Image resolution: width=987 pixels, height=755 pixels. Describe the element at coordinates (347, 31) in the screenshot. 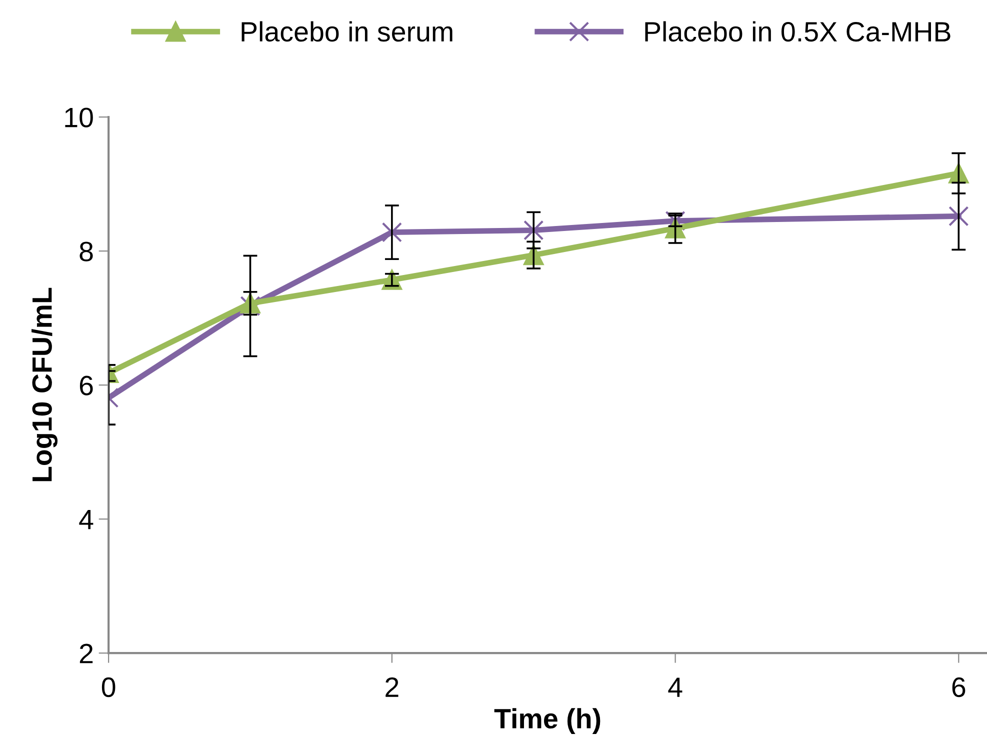

I see `legend-label: Placebo in serum` at that location.